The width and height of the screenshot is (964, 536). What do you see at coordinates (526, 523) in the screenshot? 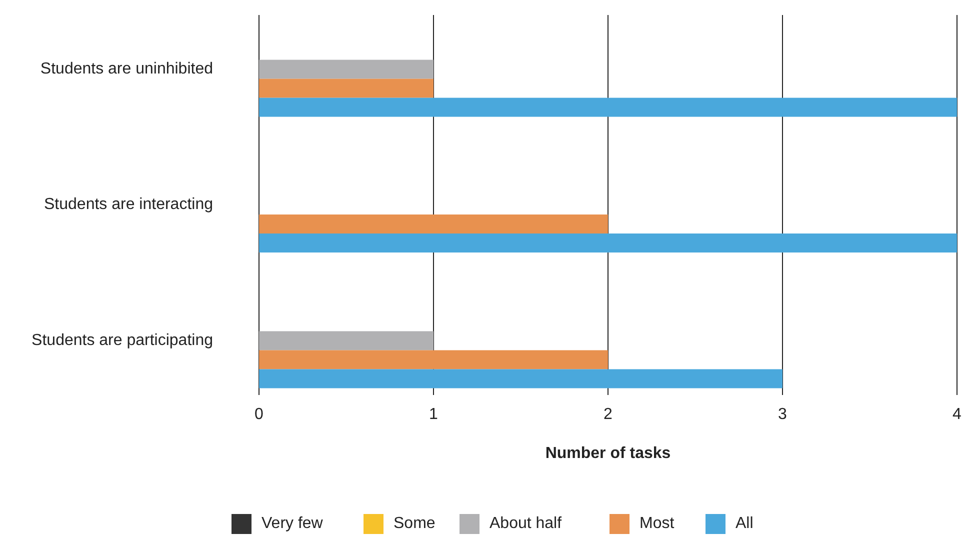
I see `legend-label: About half` at bounding box center [526, 523].